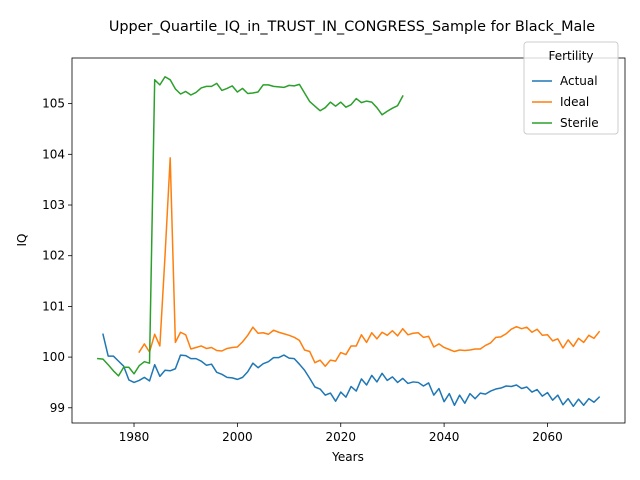 This screenshot has width=640, height=480. Describe the element at coordinates (53, 256) in the screenshot. I see `y-tick-label: 102` at that location.